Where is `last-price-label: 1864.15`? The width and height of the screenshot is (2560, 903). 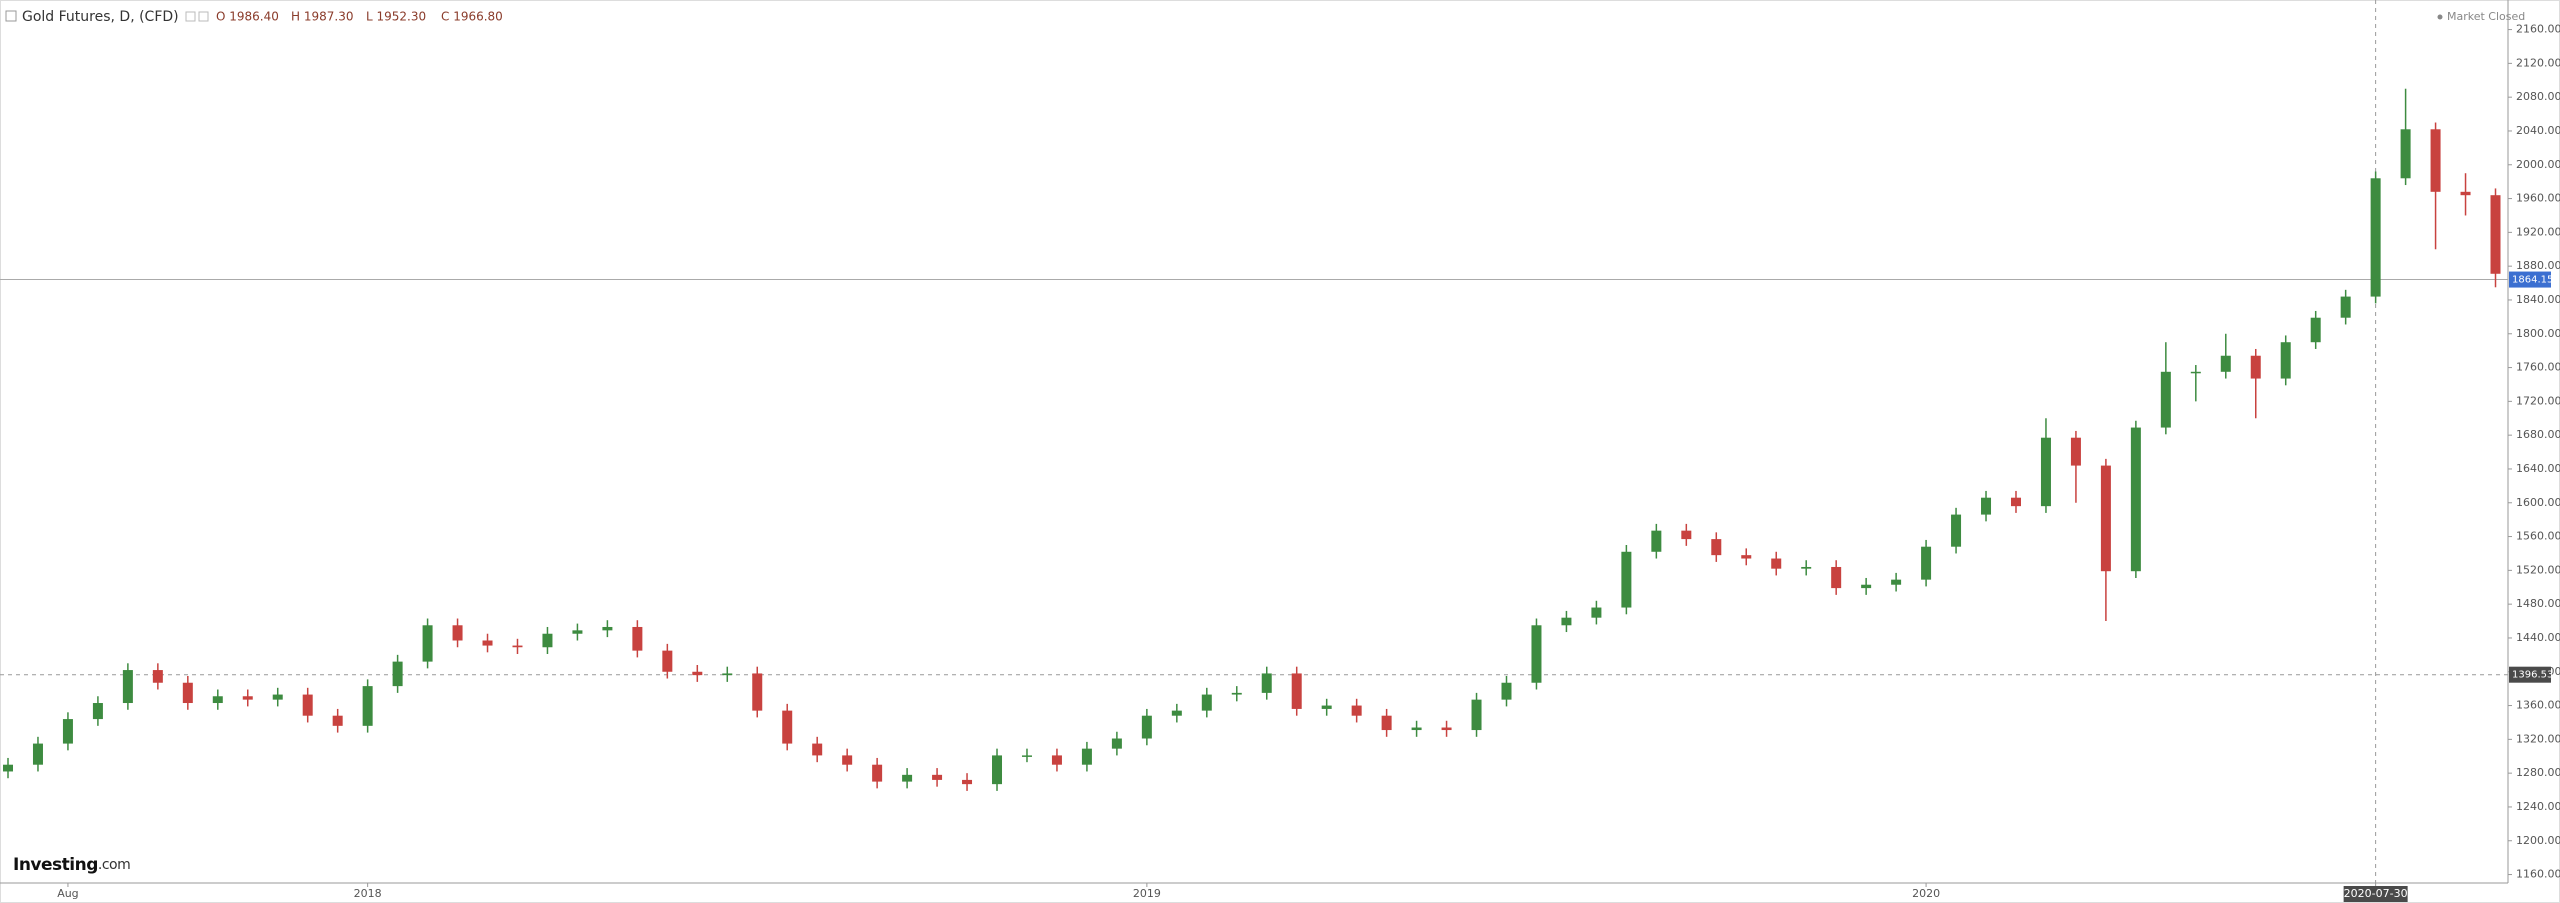 last-price-label: 1864.15 is located at coordinates (2532, 280).